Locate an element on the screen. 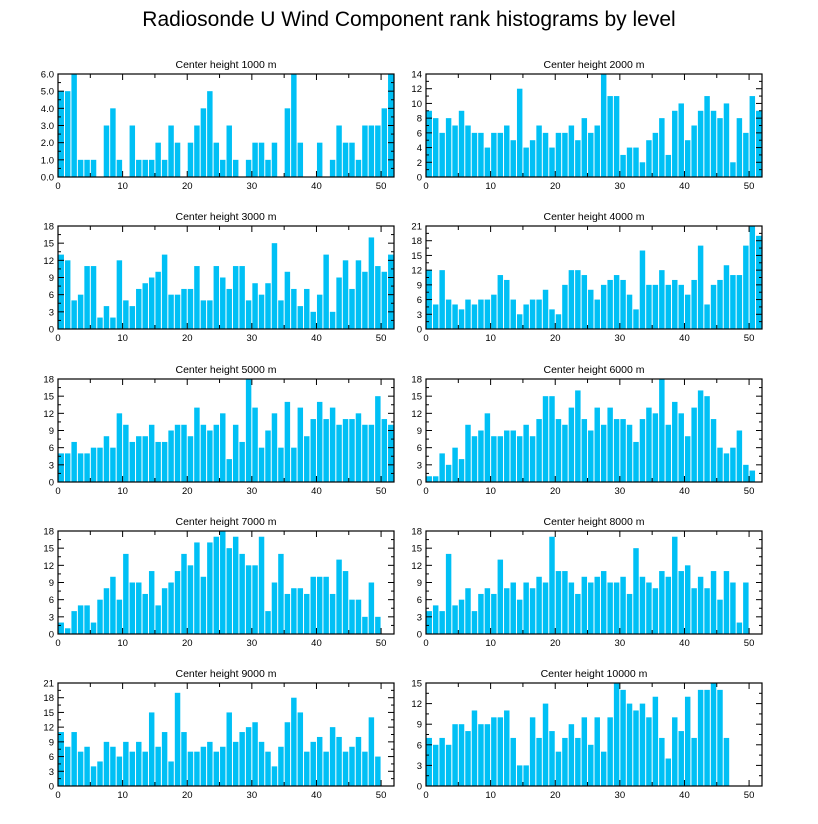 The height and width of the screenshot is (824, 818). panel-6-xtick-label-30: 30 is located at coordinates (620, 491).